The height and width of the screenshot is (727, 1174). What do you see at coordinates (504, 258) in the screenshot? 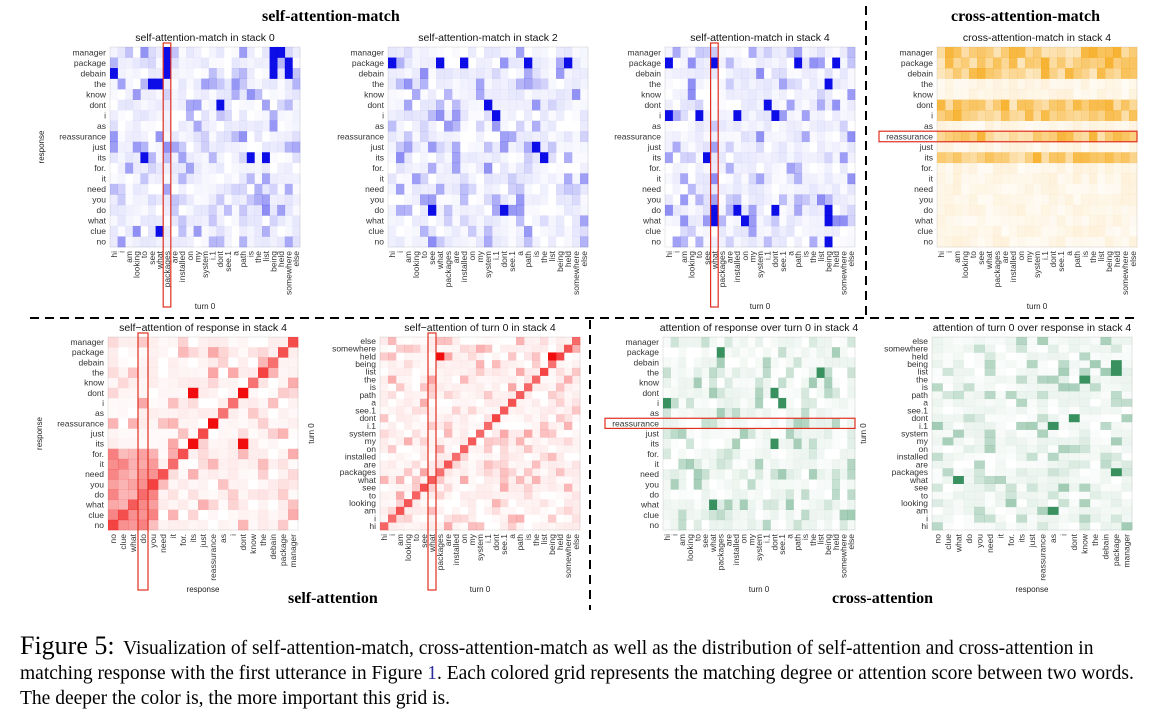
I see `col-tick-label: dont` at bounding box center [504, 258].